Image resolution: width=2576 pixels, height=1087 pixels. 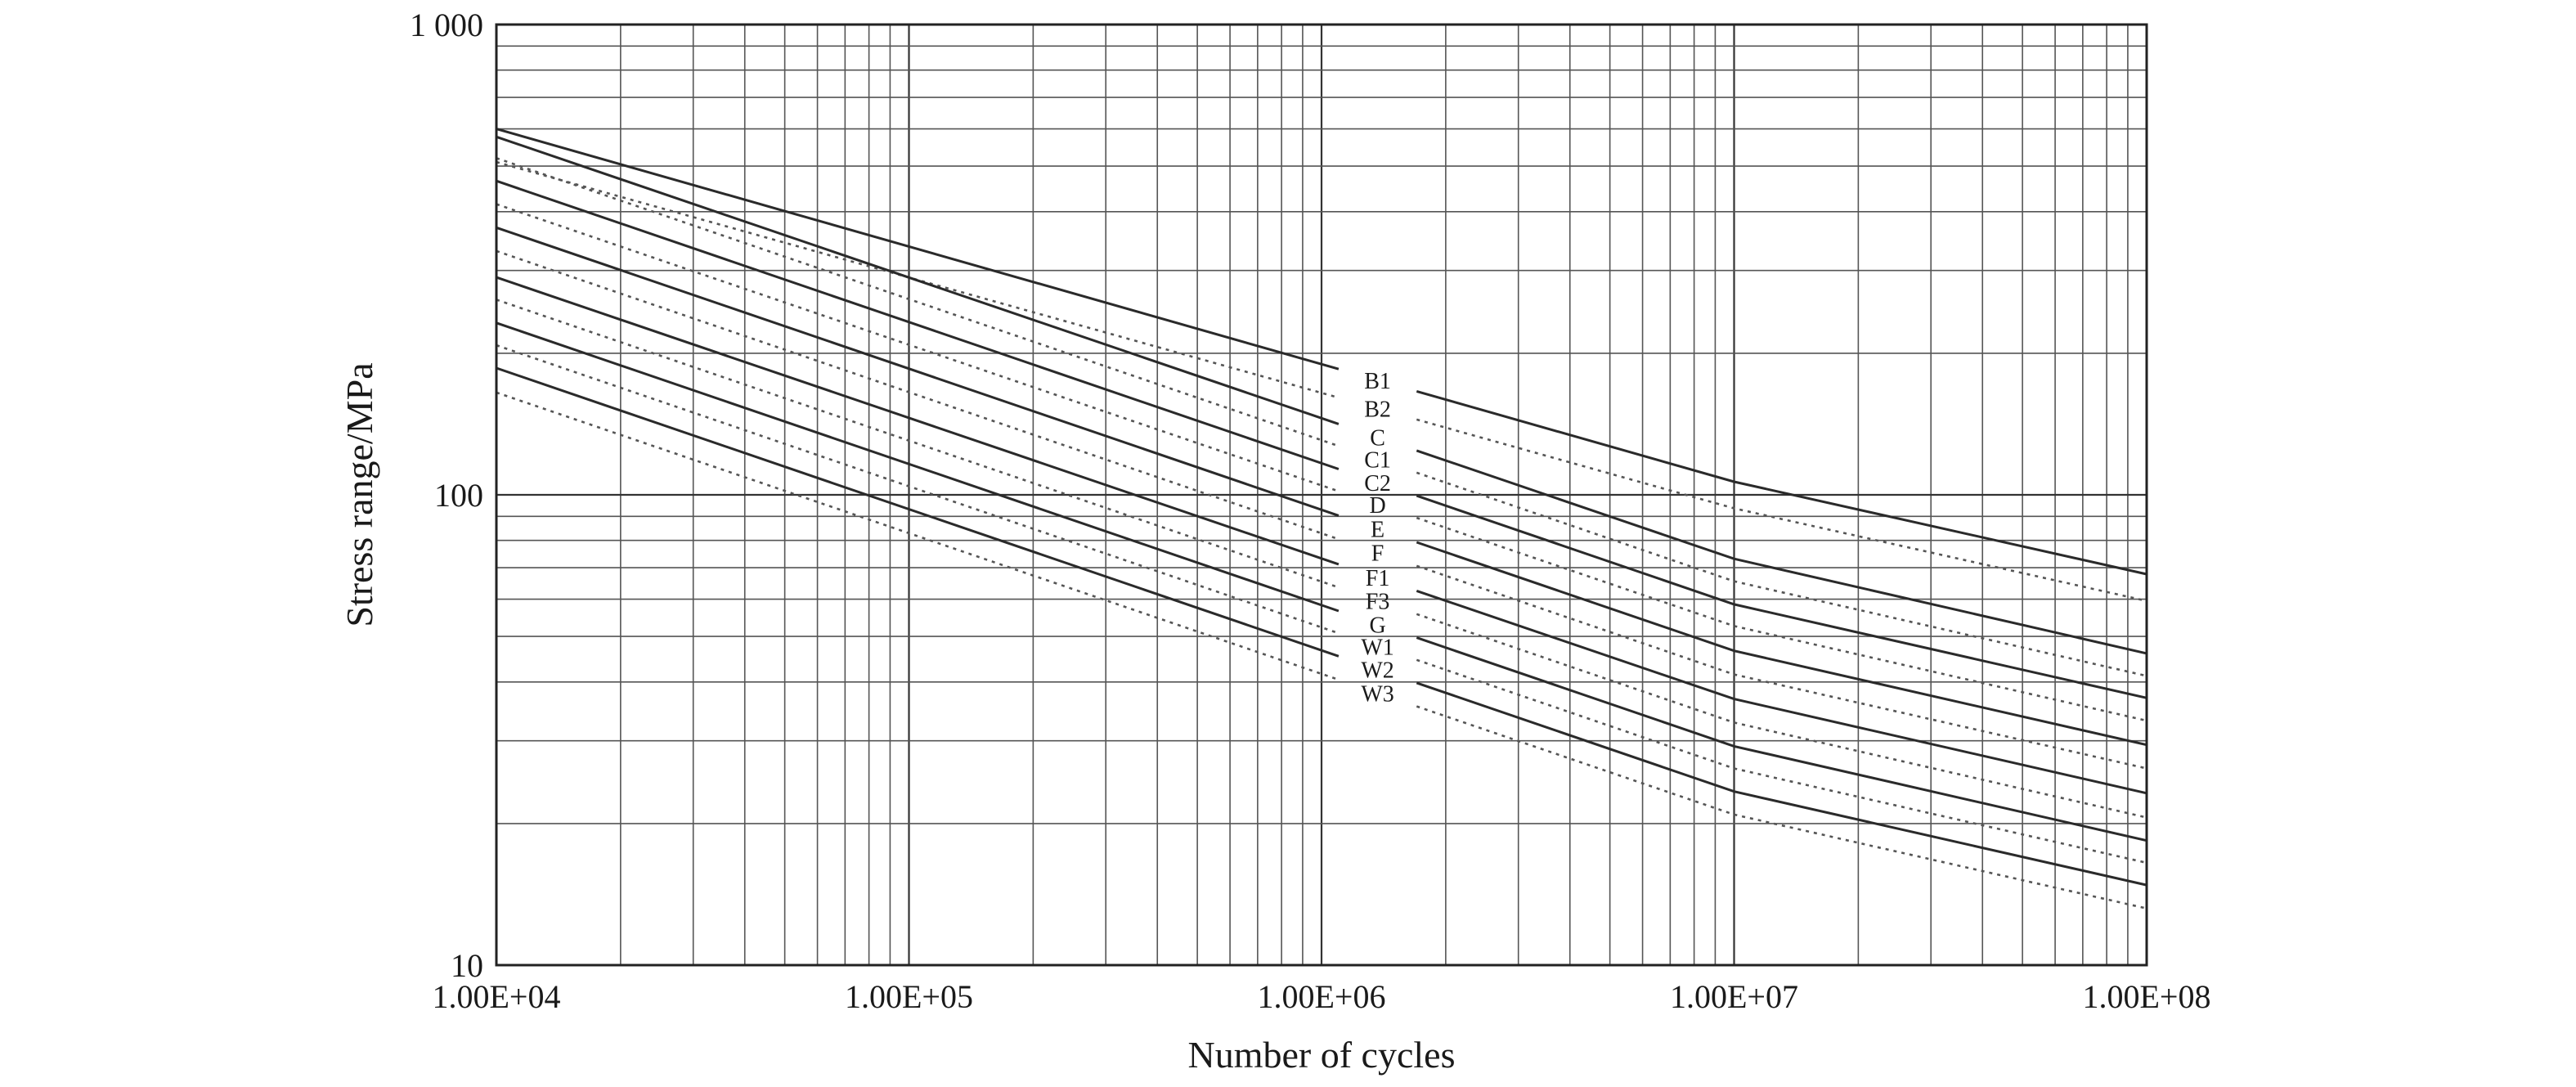 I want to click on series-label-e: E, so click(x=1378, y=530).